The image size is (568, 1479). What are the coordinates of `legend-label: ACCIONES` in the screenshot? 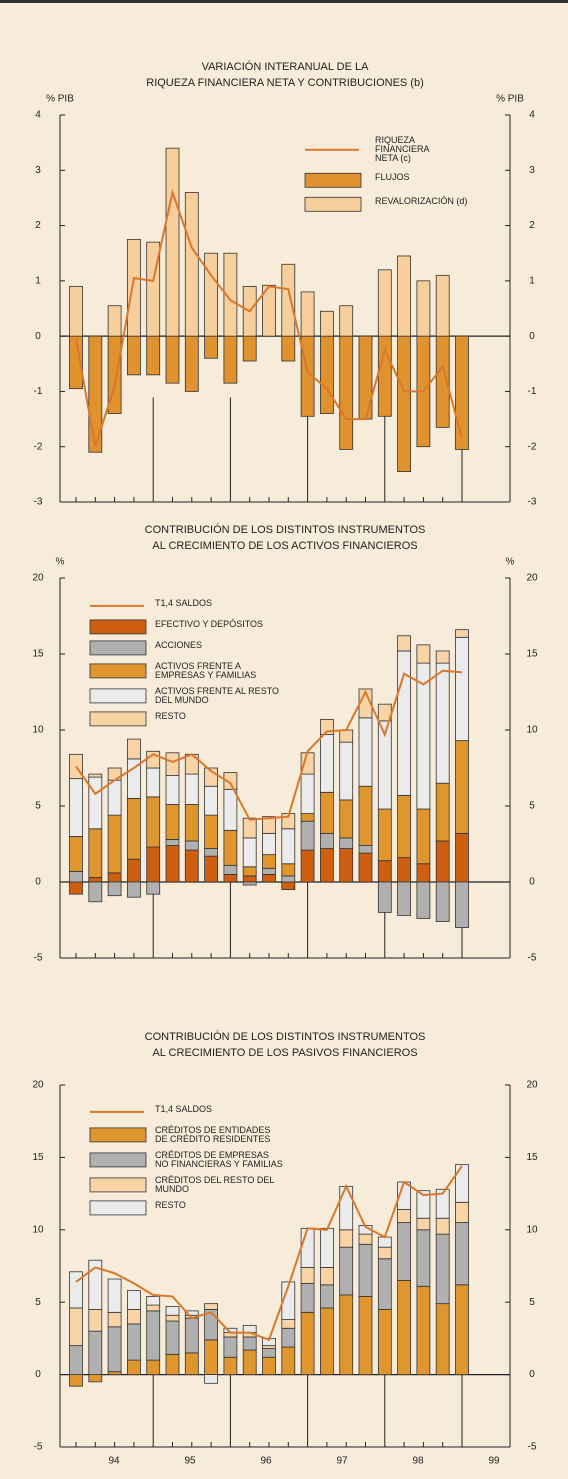 It's located at (179, 644).